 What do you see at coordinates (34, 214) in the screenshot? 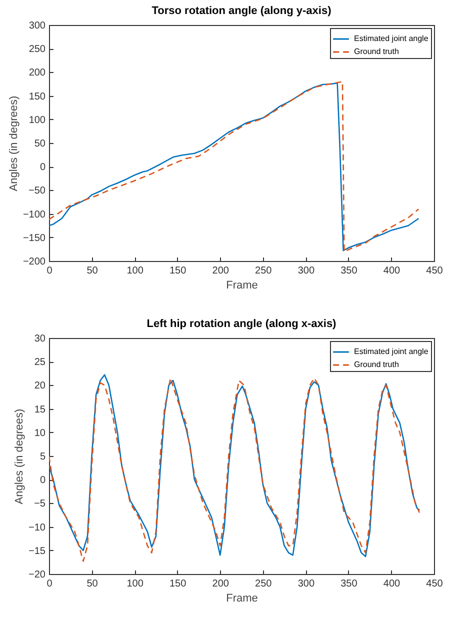
I see `y-tick-label: −100` at bounding box center [34, 214].